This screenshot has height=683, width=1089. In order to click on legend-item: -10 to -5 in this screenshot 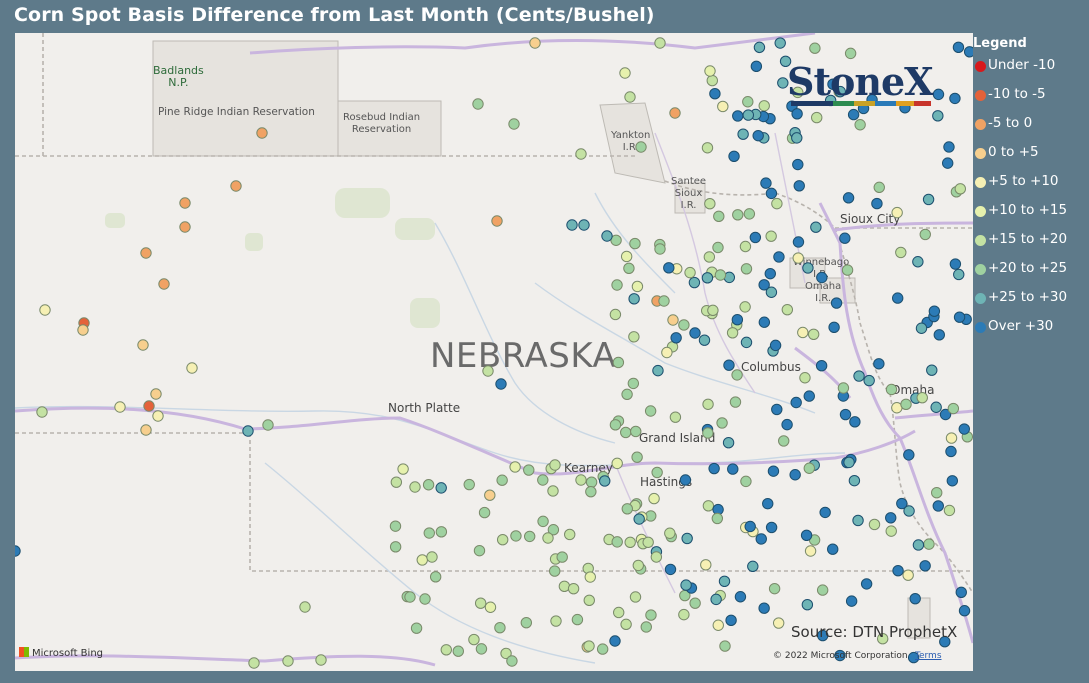, I will do `click(1031, 97)`.